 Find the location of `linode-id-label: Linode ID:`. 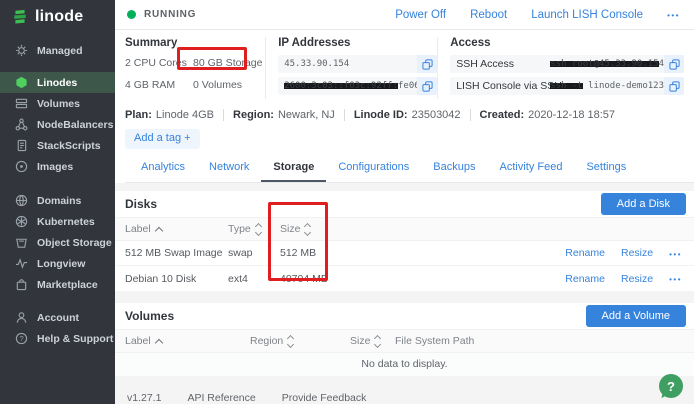

linode-id-label: Linode ID: is located at coordinates (380, 115).